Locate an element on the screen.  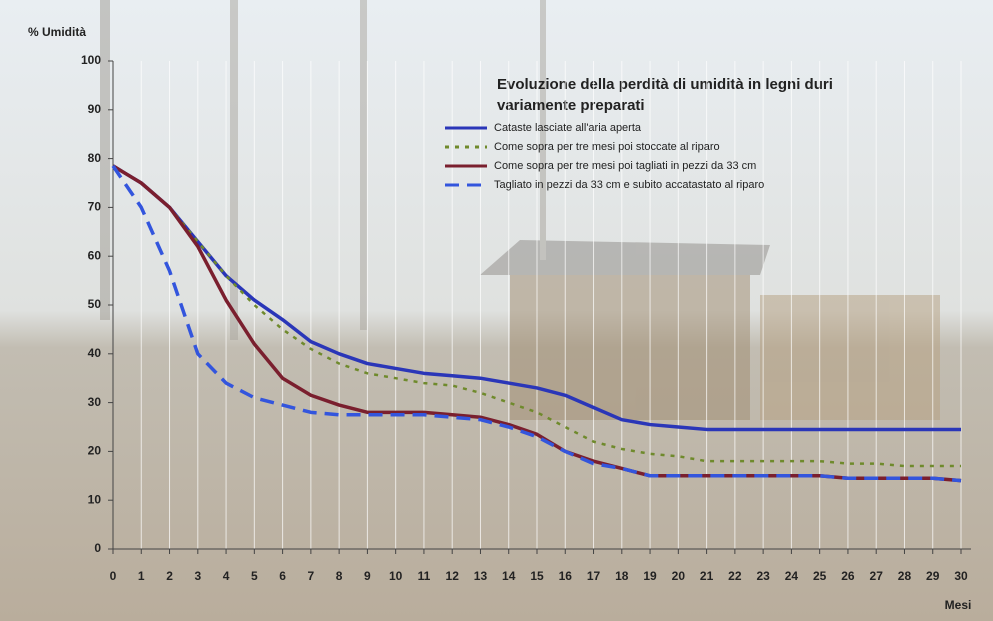
x-tick-label: 20 is located at coordinates (679, 576).